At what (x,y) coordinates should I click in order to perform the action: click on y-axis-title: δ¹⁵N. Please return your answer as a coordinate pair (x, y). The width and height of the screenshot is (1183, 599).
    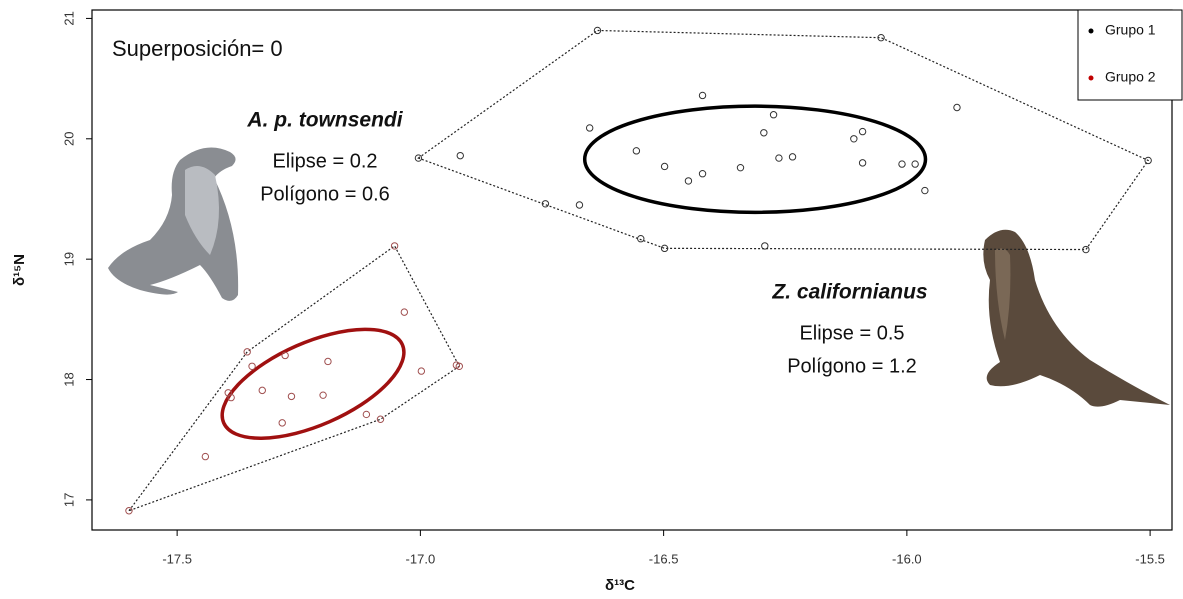
    Looking at the image, I should click on (19, 270).